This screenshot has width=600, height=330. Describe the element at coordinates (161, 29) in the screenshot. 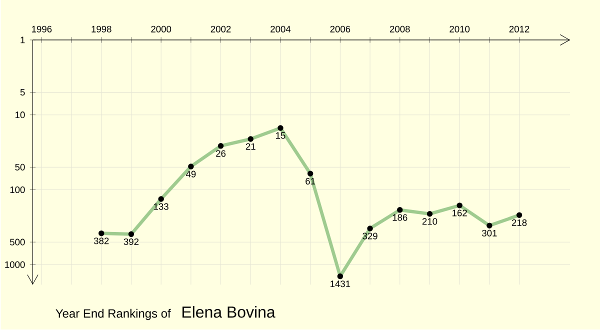

I see `x-tick-label: 2000` at that location.